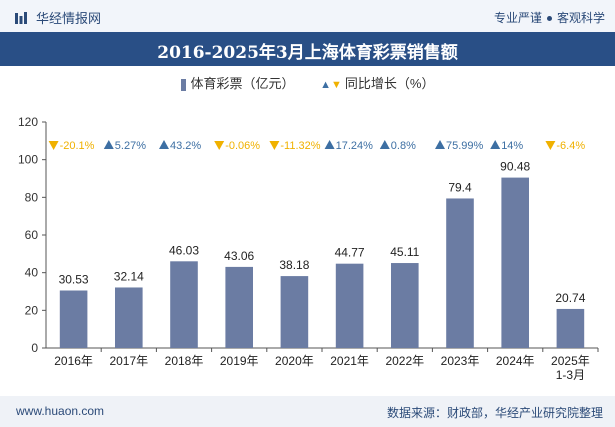 The width and height of the screenshot is (615, 427). Describe the element at coordinates (460, 361) in the screenshot. I see `x-tick-label: 2023年` at that location.